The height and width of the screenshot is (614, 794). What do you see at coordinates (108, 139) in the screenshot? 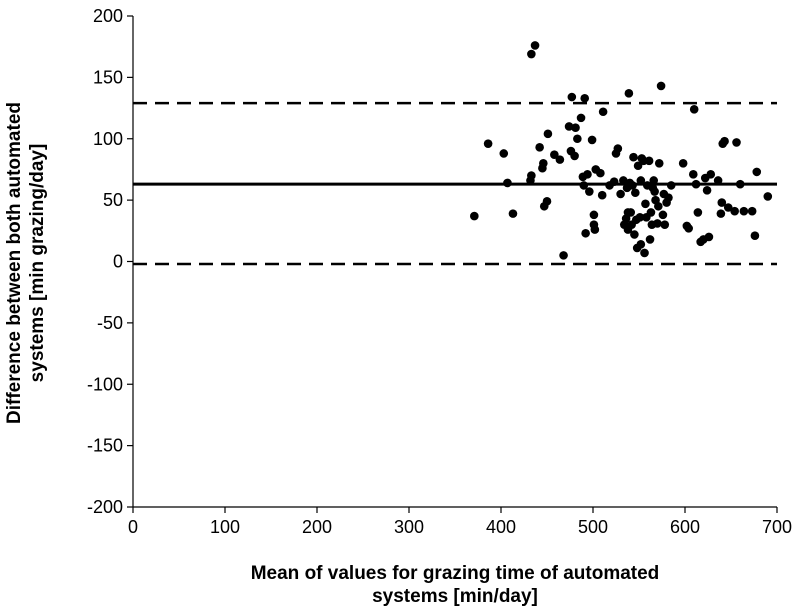
I see `y-tick-label: 100` at bounding box center [108, 139].